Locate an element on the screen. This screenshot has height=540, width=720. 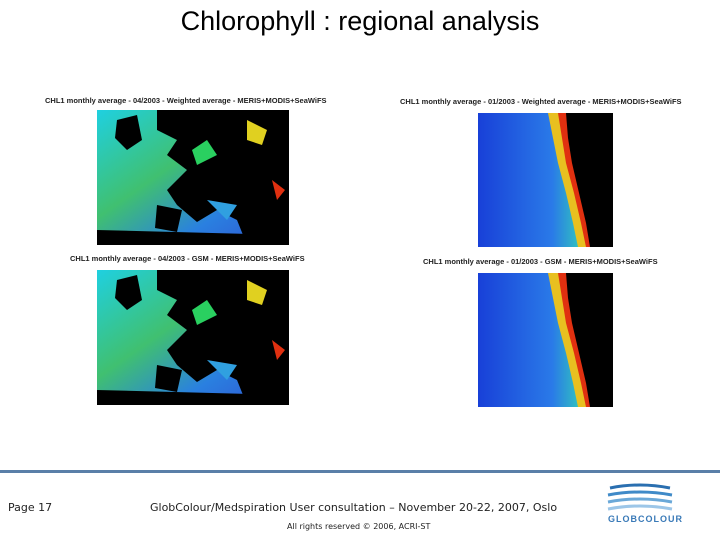
copyright: All rights reserved © 2006, ACRI-ST is located at coordinates (359, 526).